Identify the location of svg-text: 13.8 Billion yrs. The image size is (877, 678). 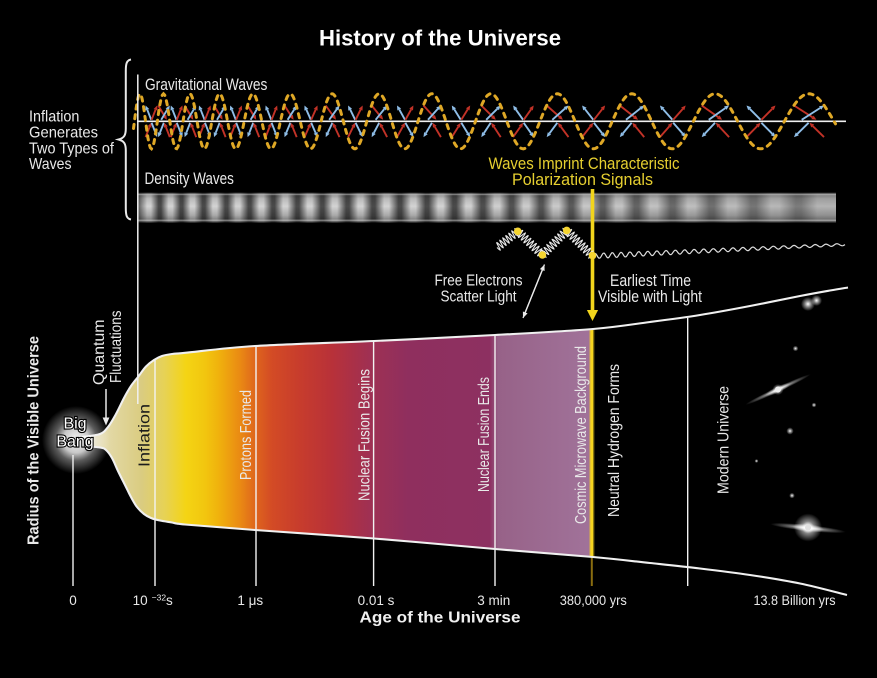
(795, 600).